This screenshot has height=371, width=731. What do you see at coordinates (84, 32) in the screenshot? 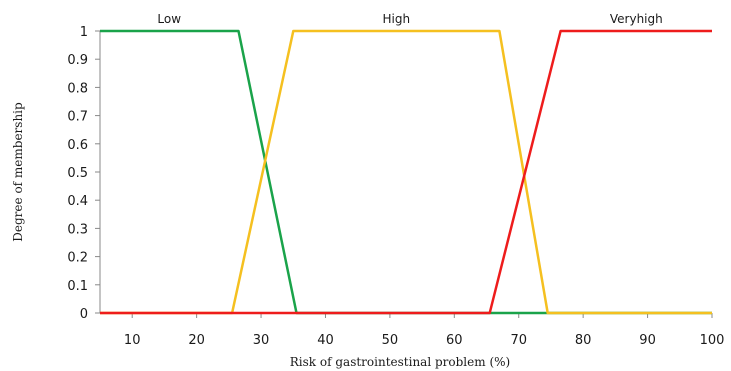
I see `y-tick-label: 1` at bounding box center [84, 32].